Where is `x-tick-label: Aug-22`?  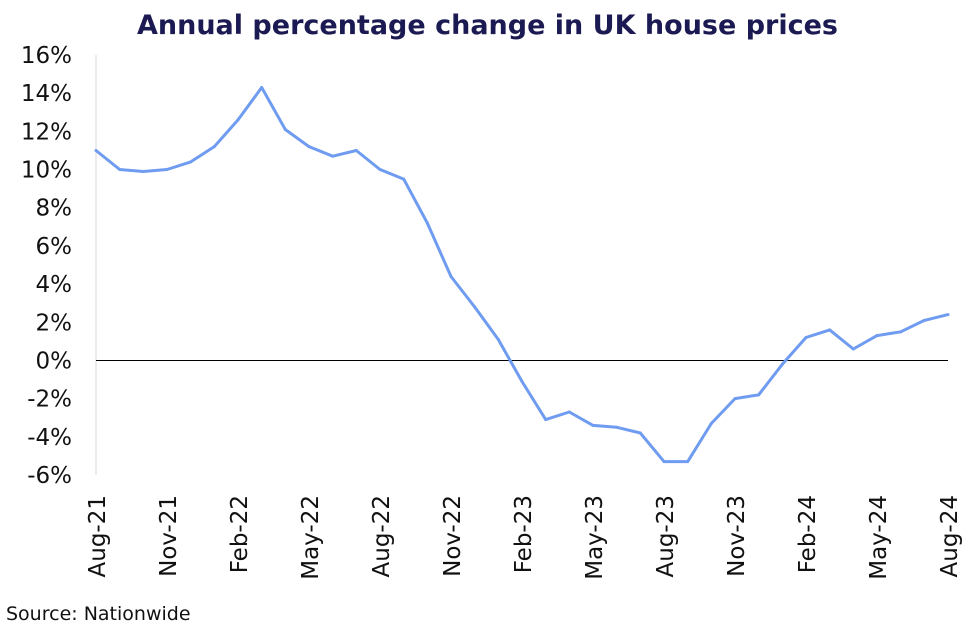
x-tick-label: Aug-22 is located at coordinates (382, 536).